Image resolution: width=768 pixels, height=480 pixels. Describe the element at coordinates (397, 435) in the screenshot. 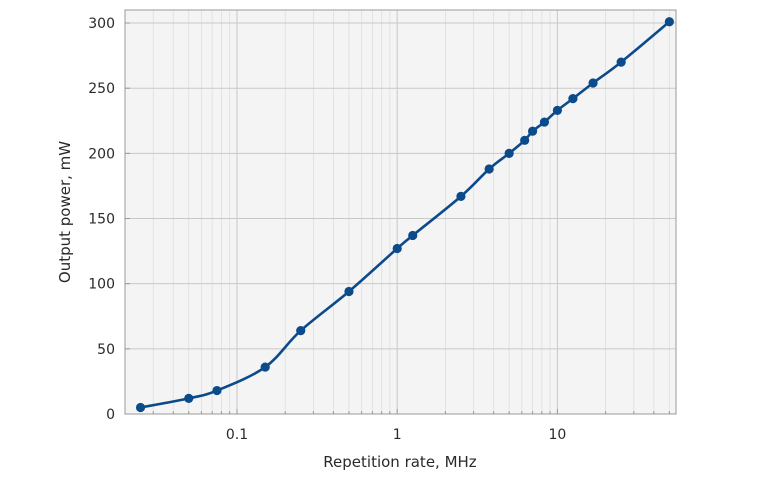

I see `x-tick-label: 1` at that location.